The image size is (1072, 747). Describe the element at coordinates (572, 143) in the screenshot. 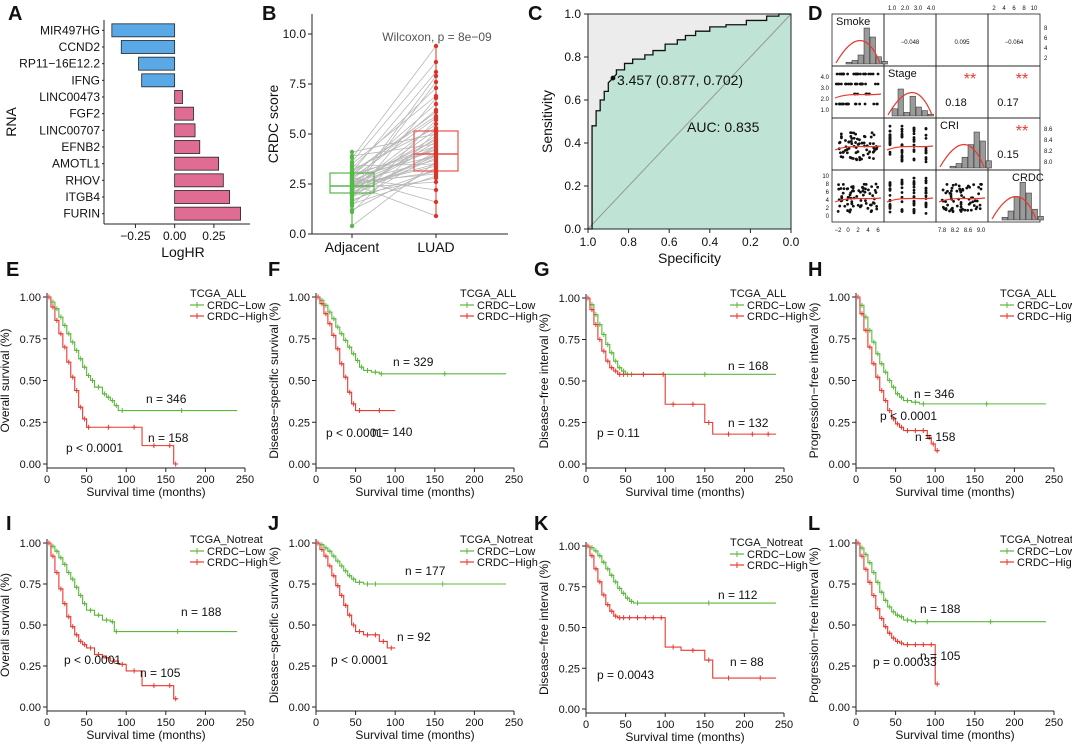

I see `y-tick-label: 0.4` at that location.